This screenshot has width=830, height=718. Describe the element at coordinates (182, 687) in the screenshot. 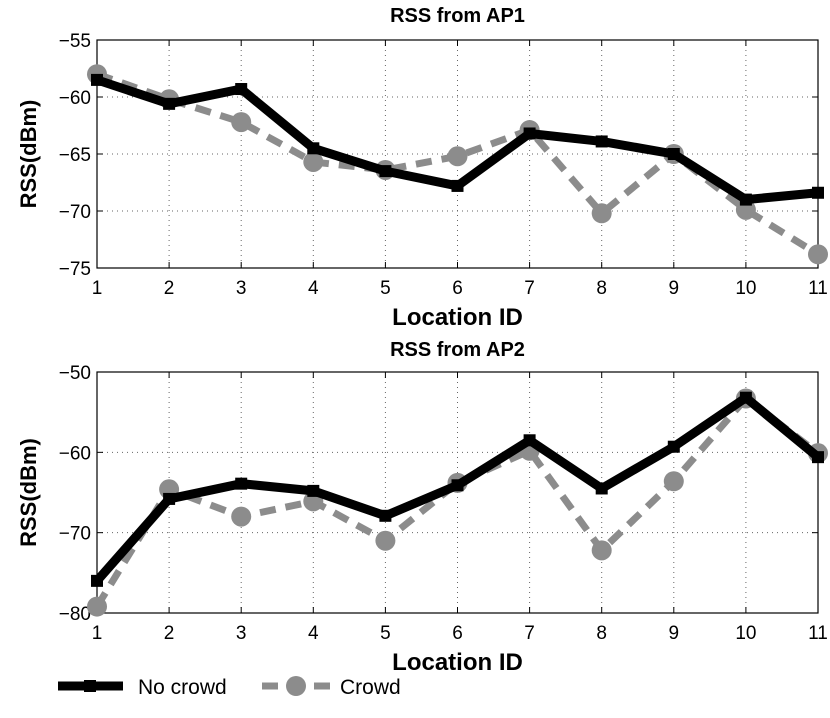

I see `legend-label-no-crowd: No crowd` at that location.